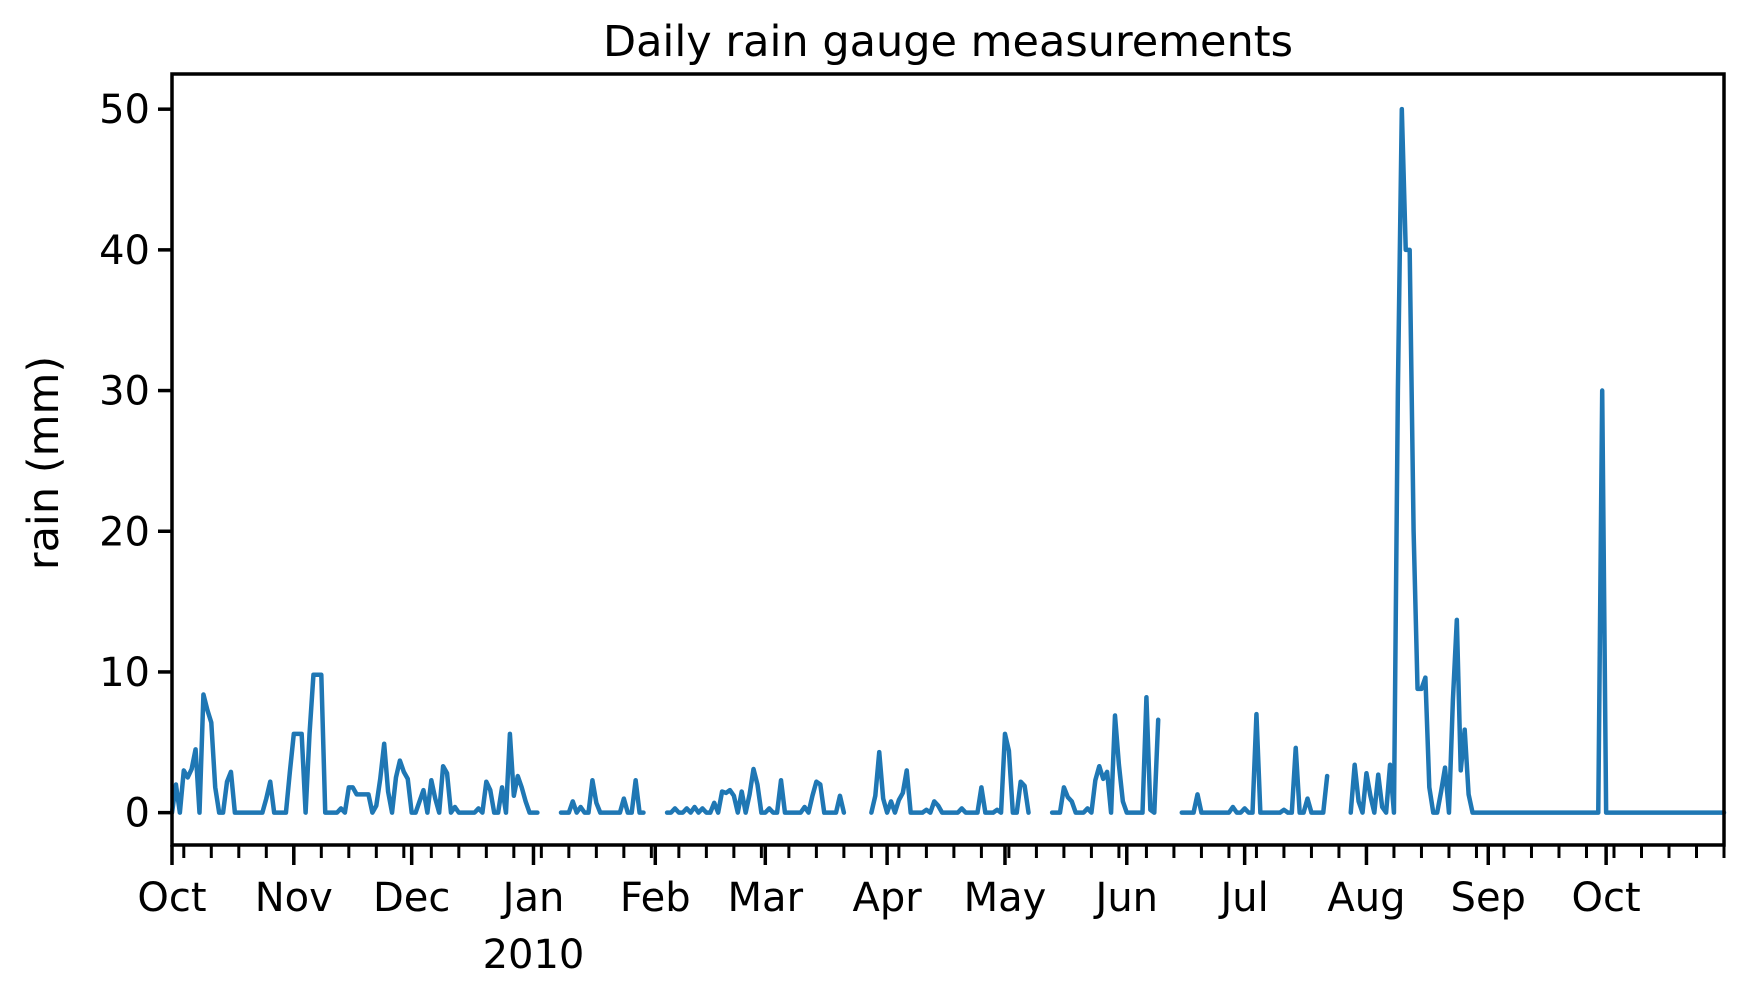 This screenshot has width=1742, height=996. I want to click on x-tick-label: May, so click(1005, 898).